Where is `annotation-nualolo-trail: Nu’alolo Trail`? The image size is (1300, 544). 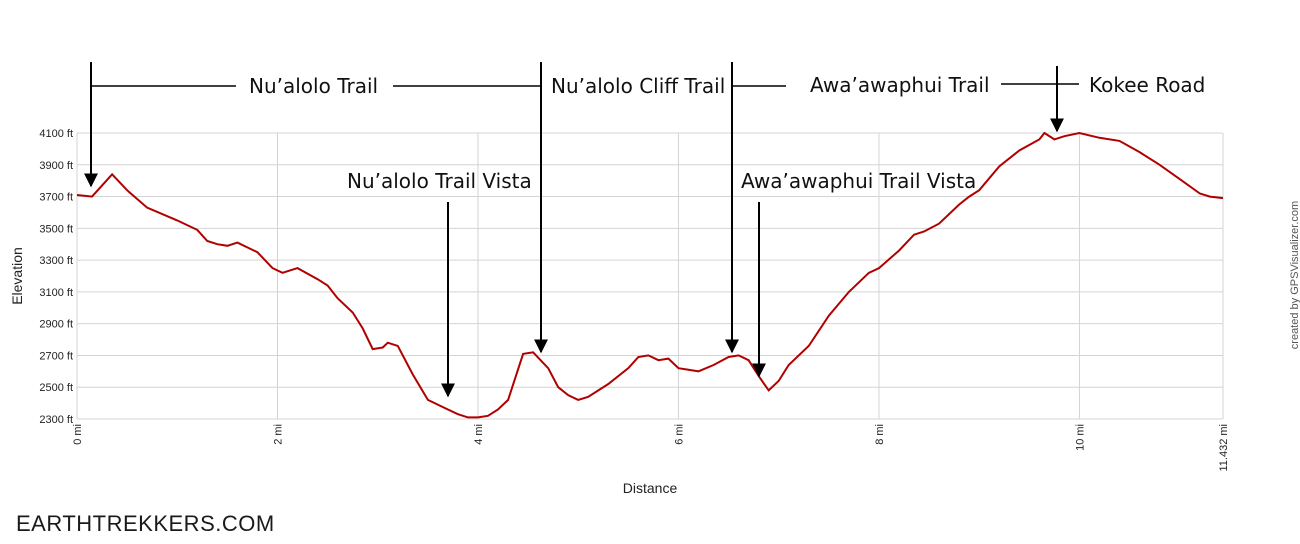 annotation-nualolo-trail: Nu’alolo Trail is located at coordinates (313, 86).